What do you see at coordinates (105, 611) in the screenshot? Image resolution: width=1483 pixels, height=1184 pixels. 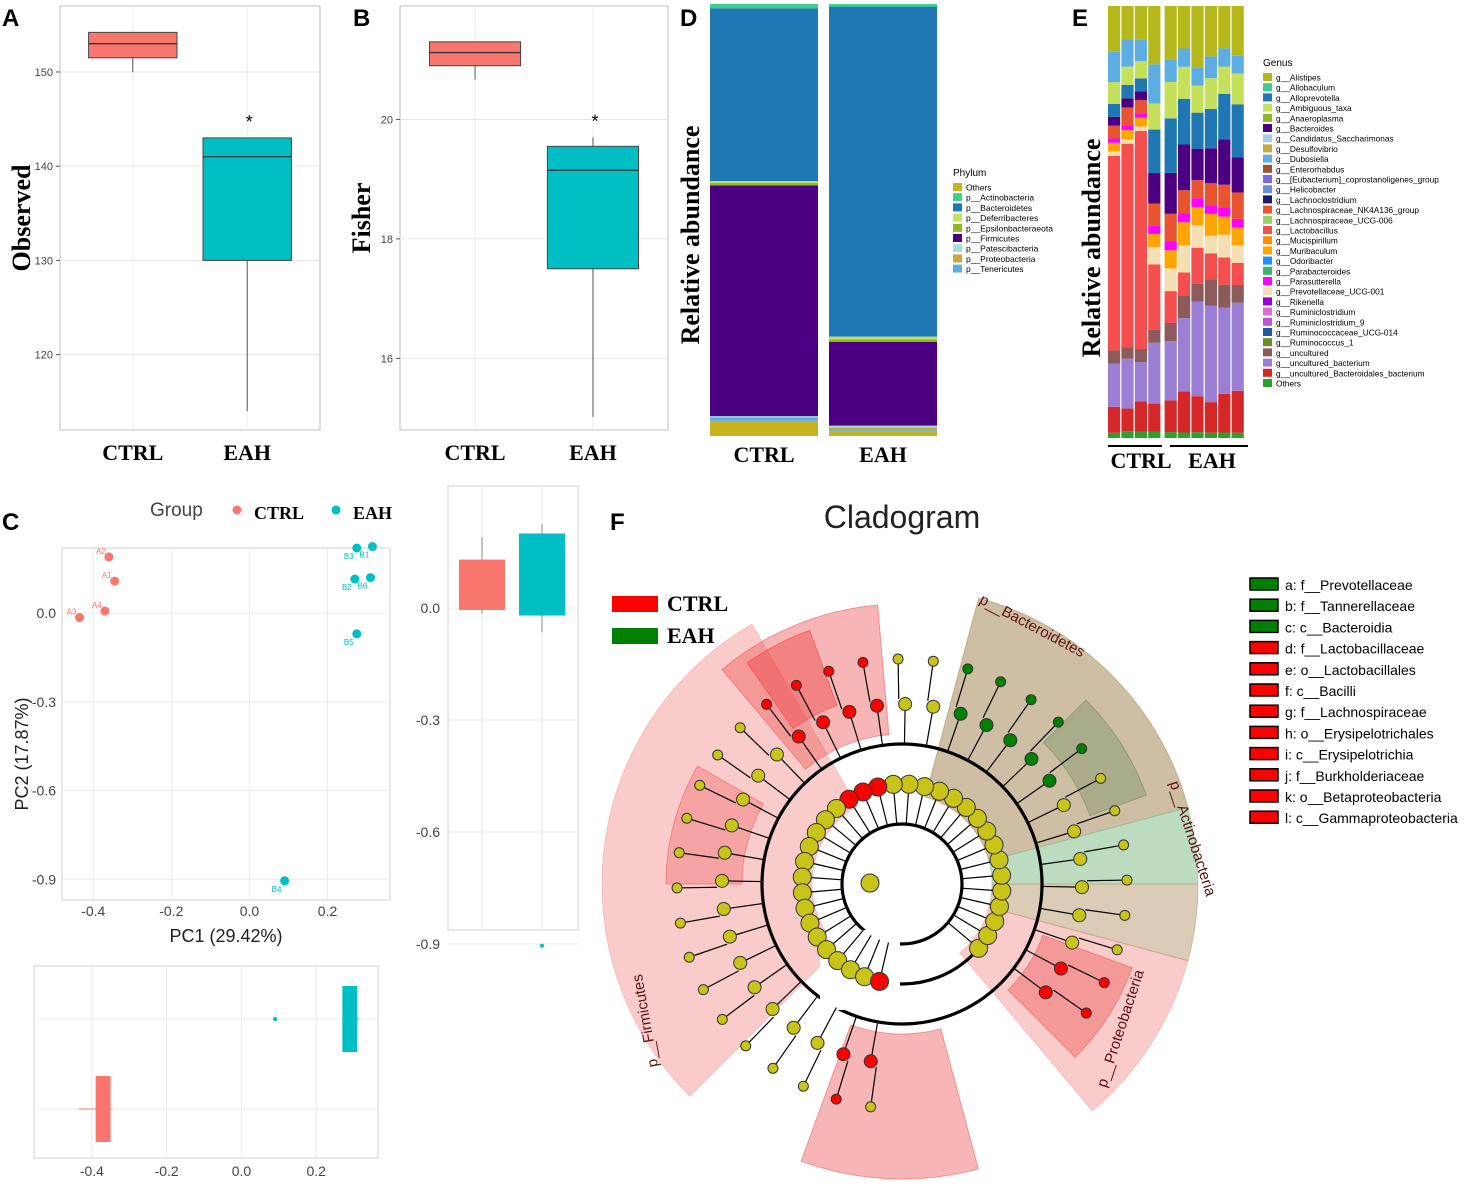 I see `point-a4` at bounding box center [105, 611].